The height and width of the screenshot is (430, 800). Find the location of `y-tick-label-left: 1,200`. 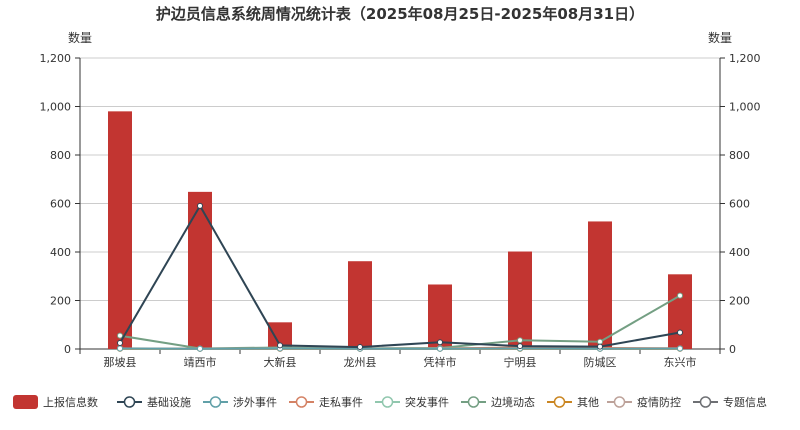

y-tick-label-left: 1,200 is located at coordinates (56, 58).